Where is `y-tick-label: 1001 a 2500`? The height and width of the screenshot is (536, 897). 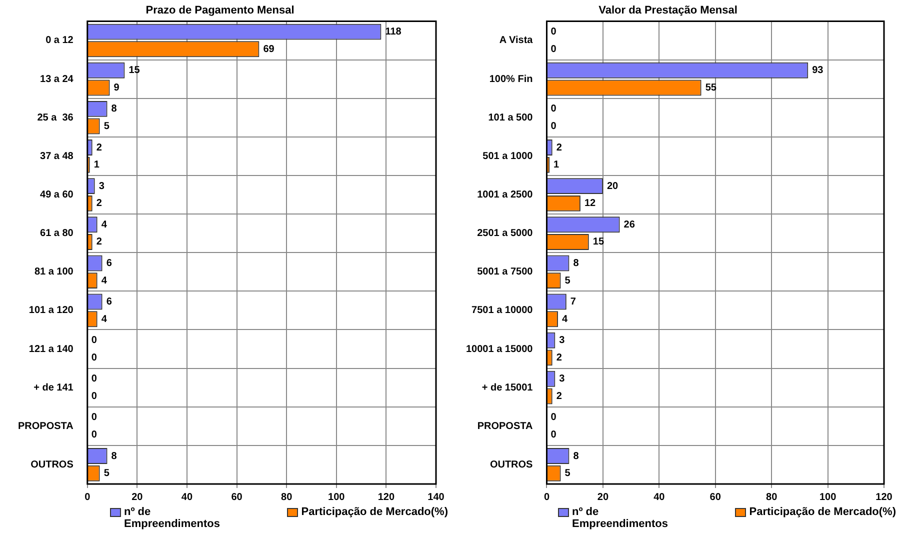 y-tick-label: 1001 a 2500 is located at coordinates (505, 195).